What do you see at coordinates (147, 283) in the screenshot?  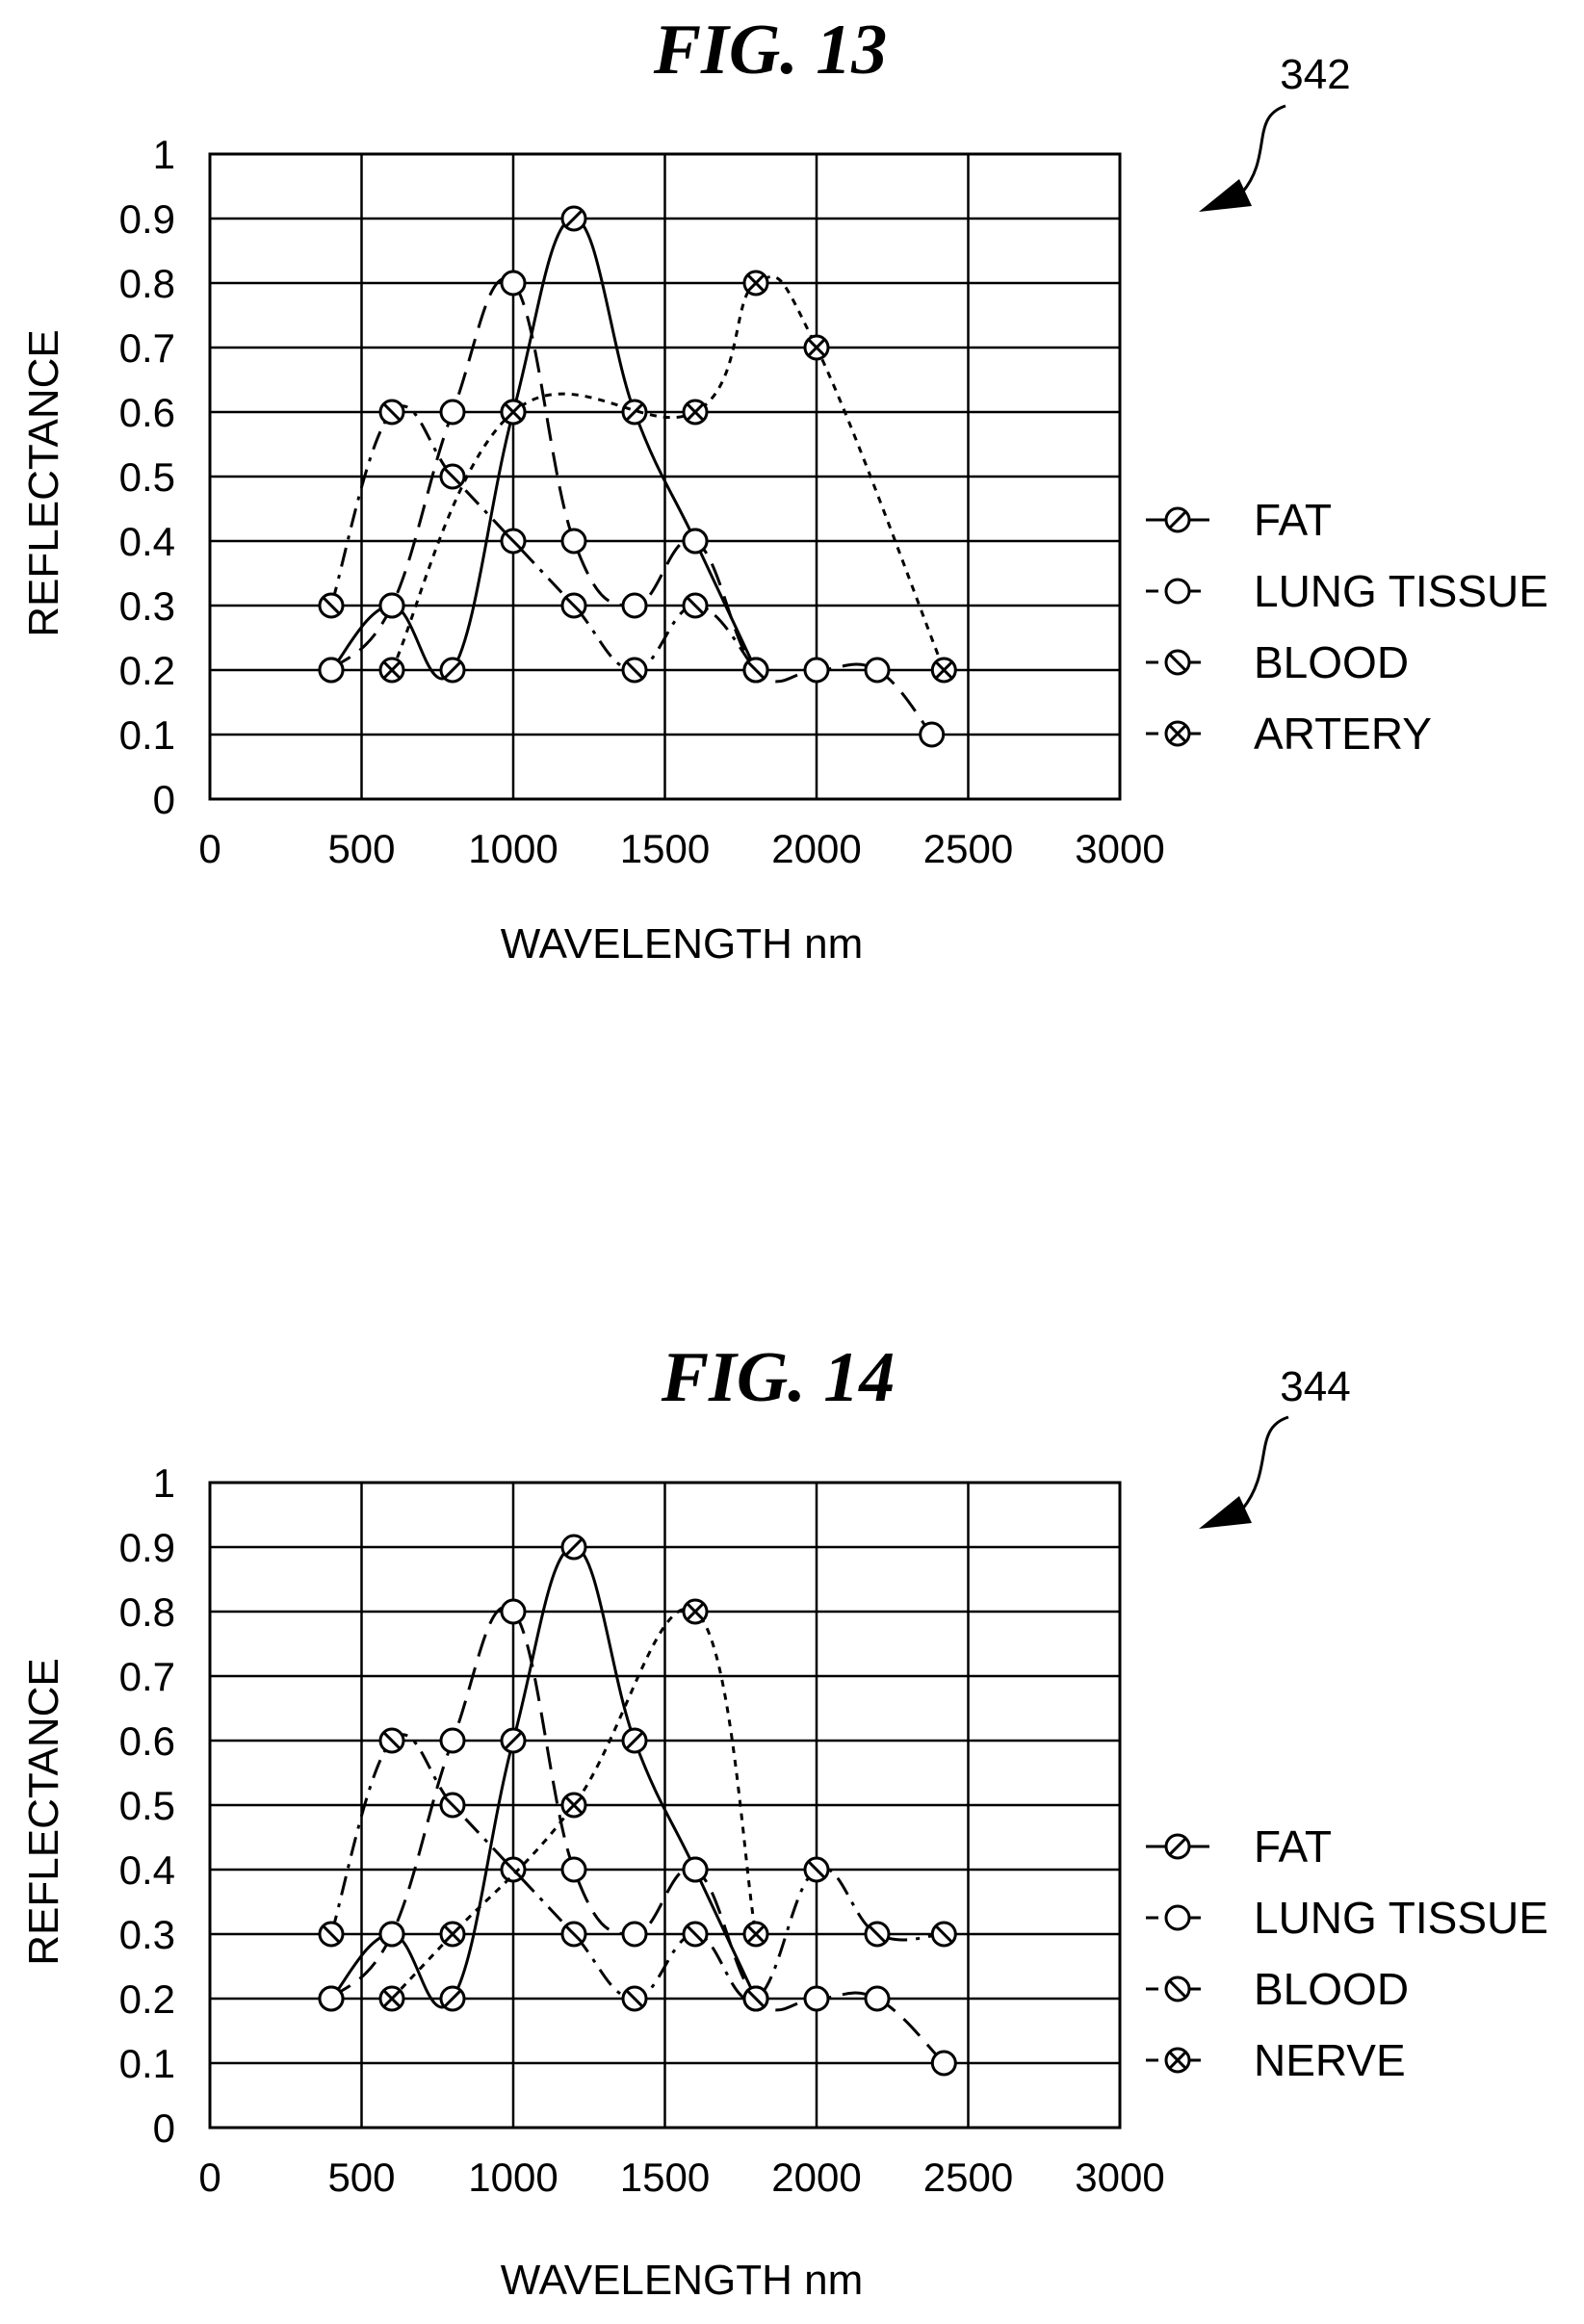 I see `y-tick-label: 0.8` at bounding box center [147, 283].